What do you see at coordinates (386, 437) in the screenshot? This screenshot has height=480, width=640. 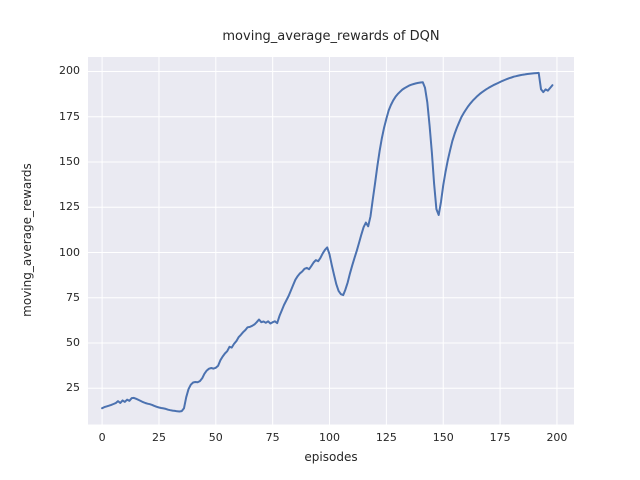 I see `x-tick-label-125: 125` at bounding box center [386, 437].